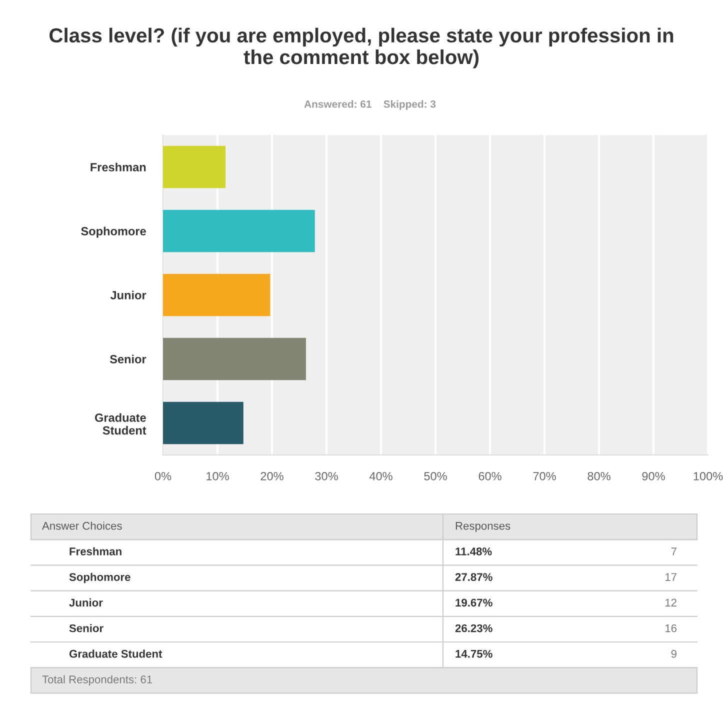 The image size is (723, 703). I want to click on text: 27.87%, so click(473, 577).